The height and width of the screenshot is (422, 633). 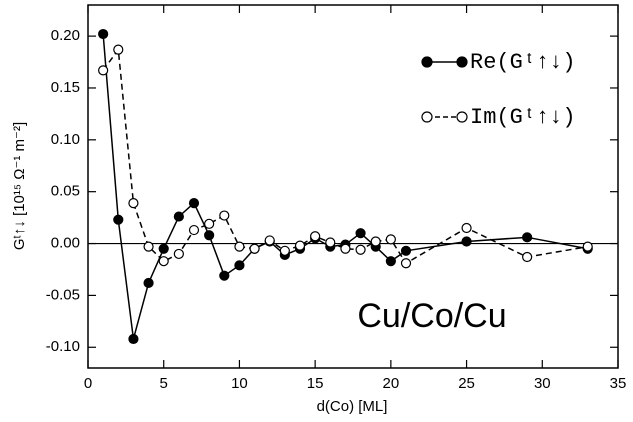 What do you see at coordinates (19, 186) in the screenshot?
I see `y-axis-label: Gᵗ↑↓ [10¹⁵ Ω⁻¹ m⁻²]` at bounding box center [19, 186].